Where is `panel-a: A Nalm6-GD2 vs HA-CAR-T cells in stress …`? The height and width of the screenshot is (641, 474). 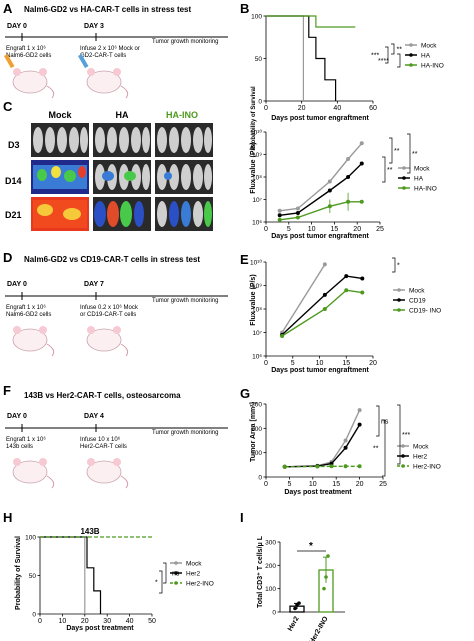
panel-a: A Nalm6-GD2 vs HA-CAR-T cells in stress … is located at coordinates (115, 50).